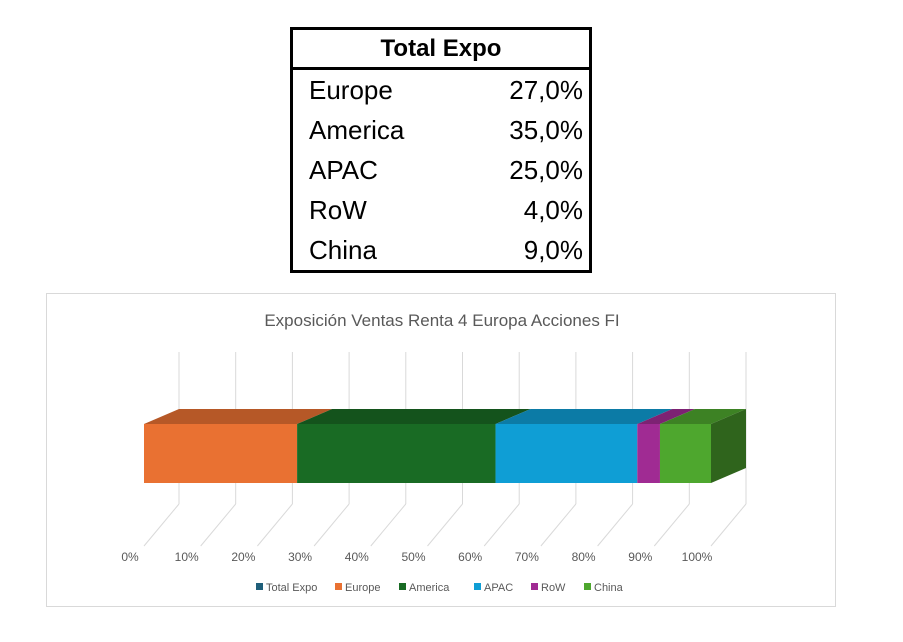 The width and height of the screenshot is (903, 642). What do you see at coordinates (553, 588) in the screenshot?
I see `legend-label: RoW` at bounding box center [553, 588].